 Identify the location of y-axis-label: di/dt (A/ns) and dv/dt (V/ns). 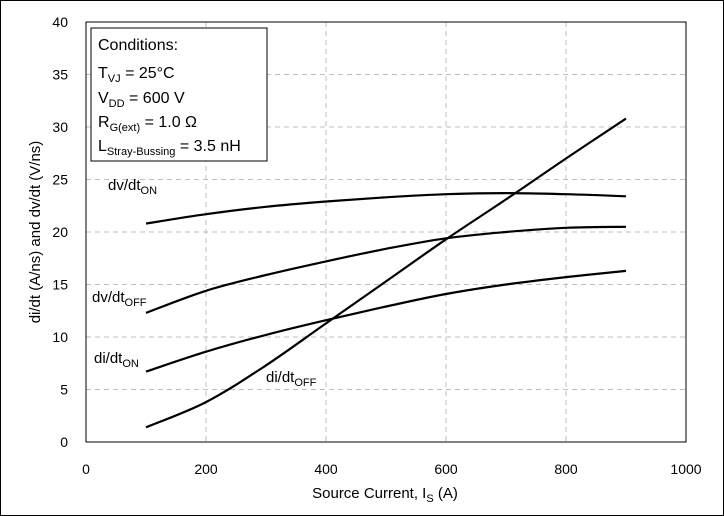
(35, 232).